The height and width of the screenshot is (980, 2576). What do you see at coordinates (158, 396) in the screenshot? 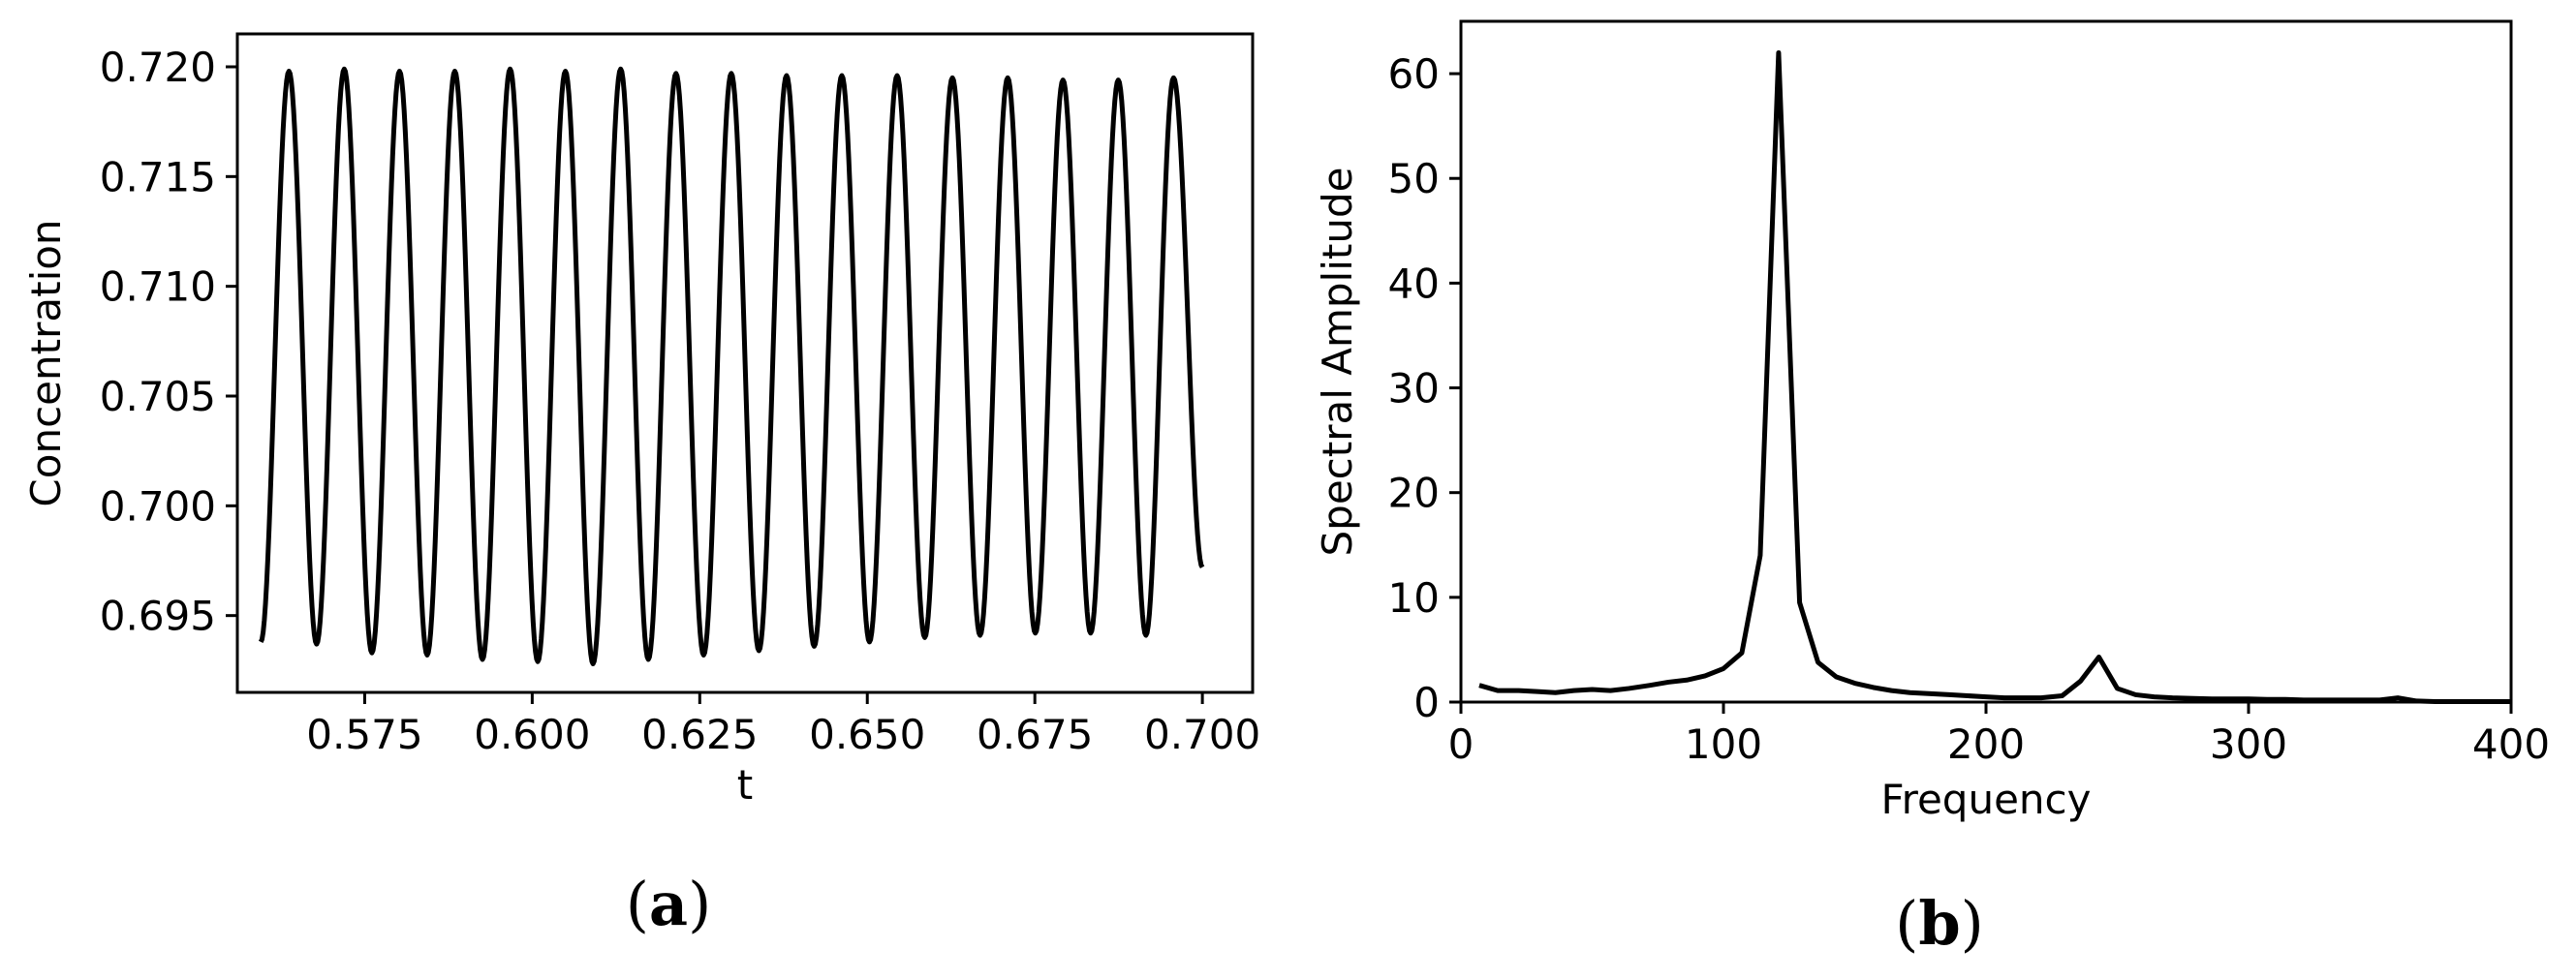
I see `y-tick-label: 0.705` at bounding box center [158, 396].